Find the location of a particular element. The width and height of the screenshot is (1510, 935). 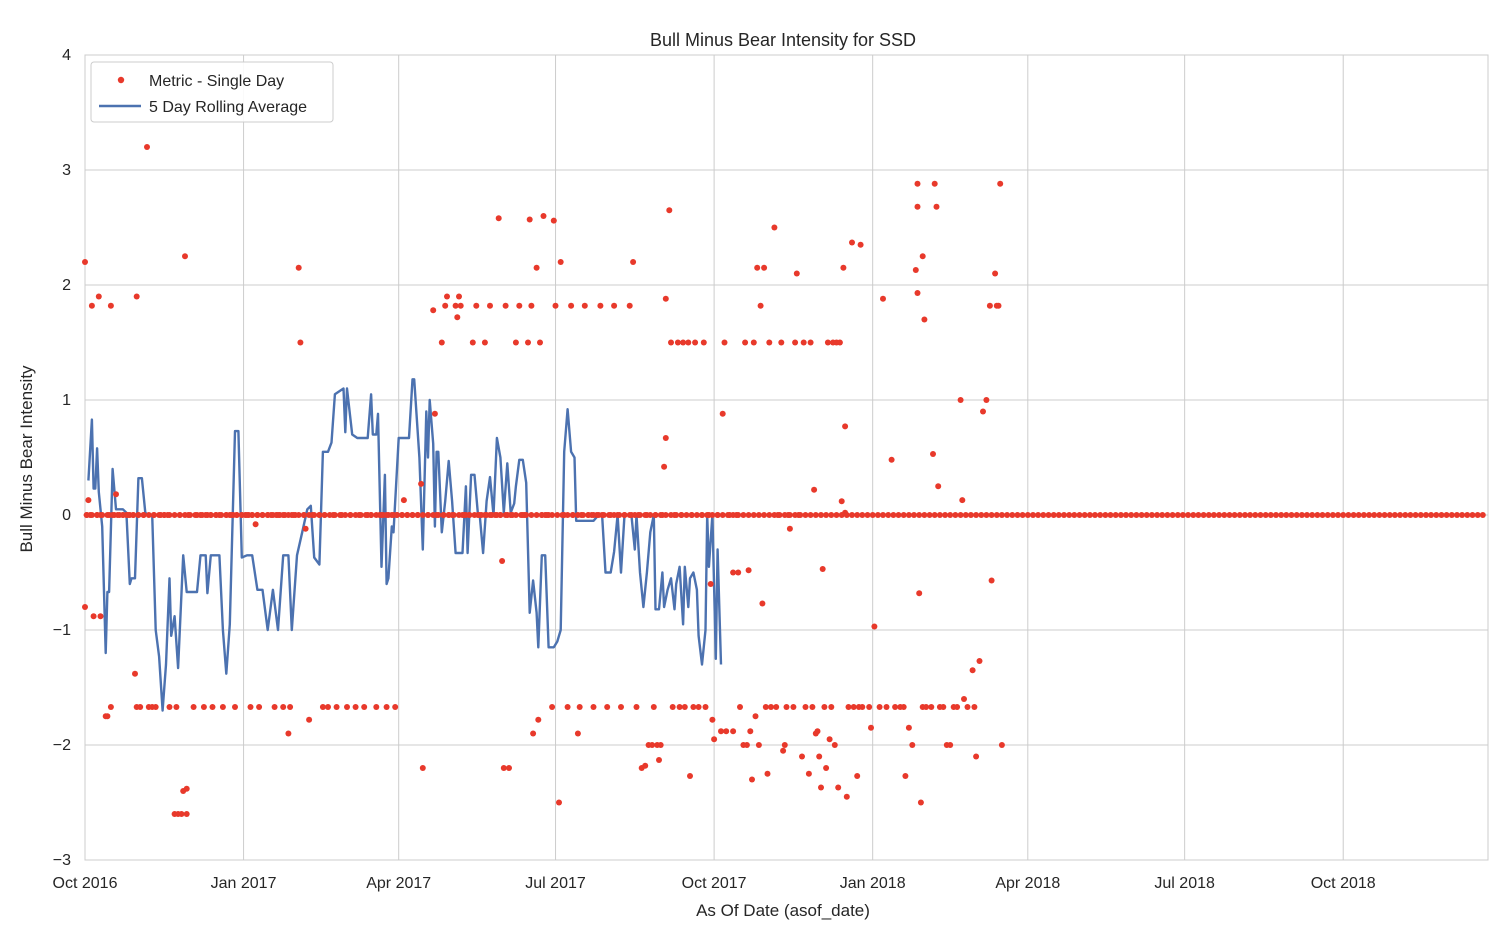

x-tick-label: Oct 2018 is located at coordinates (1343, 883).